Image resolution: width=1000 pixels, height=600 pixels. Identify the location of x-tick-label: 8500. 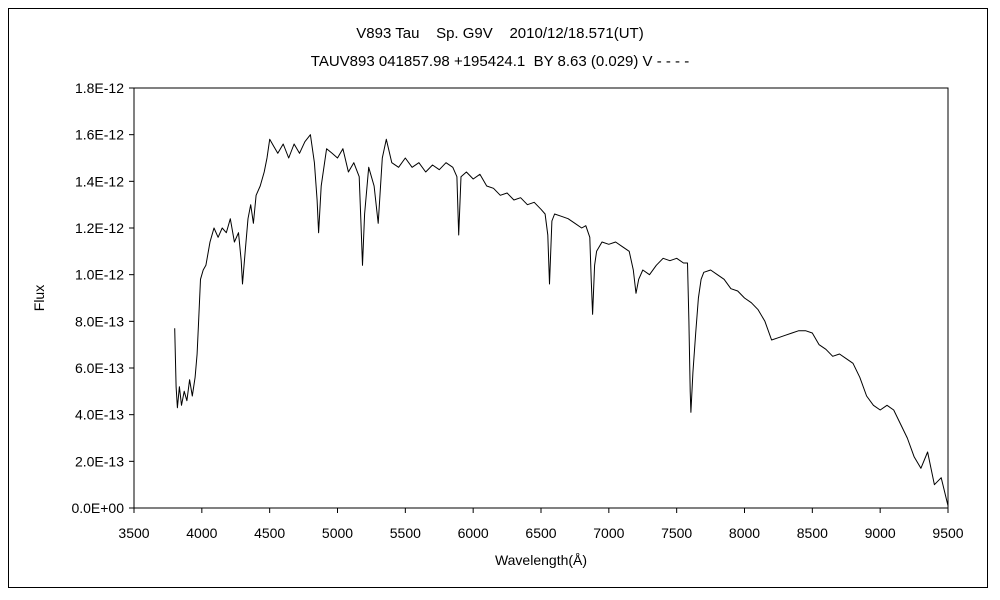
(812, 533).